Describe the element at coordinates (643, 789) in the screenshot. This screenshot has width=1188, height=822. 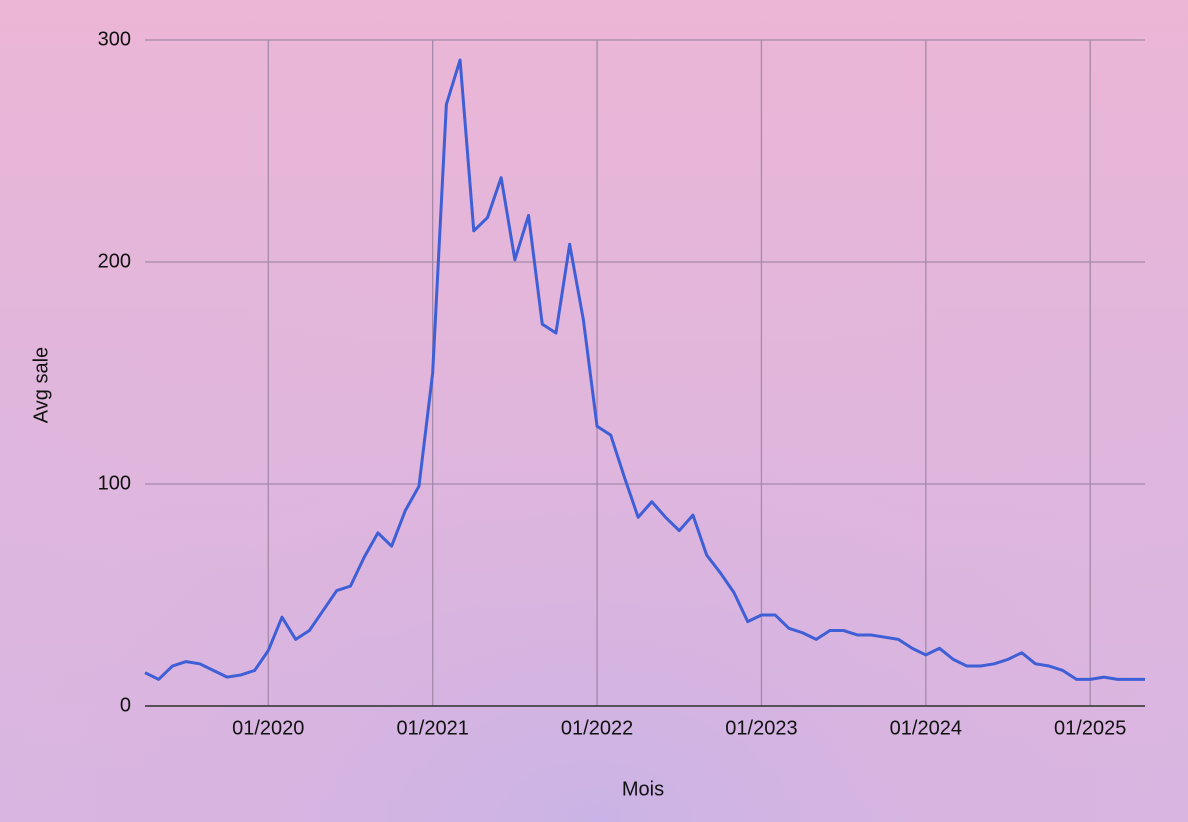
I see `x-axis-title: Mois` at that location.